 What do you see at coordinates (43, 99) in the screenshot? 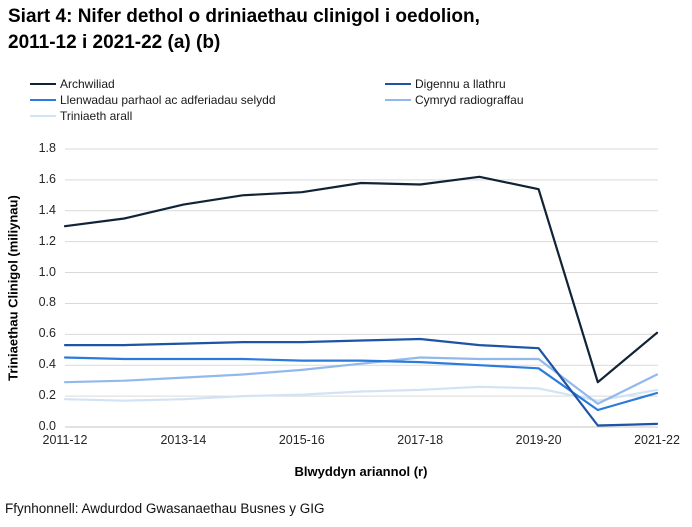
I see `legend-swatch-llenwadau-parhaol-ac-adferiadau-selydd` at bounding box center [43, 99].